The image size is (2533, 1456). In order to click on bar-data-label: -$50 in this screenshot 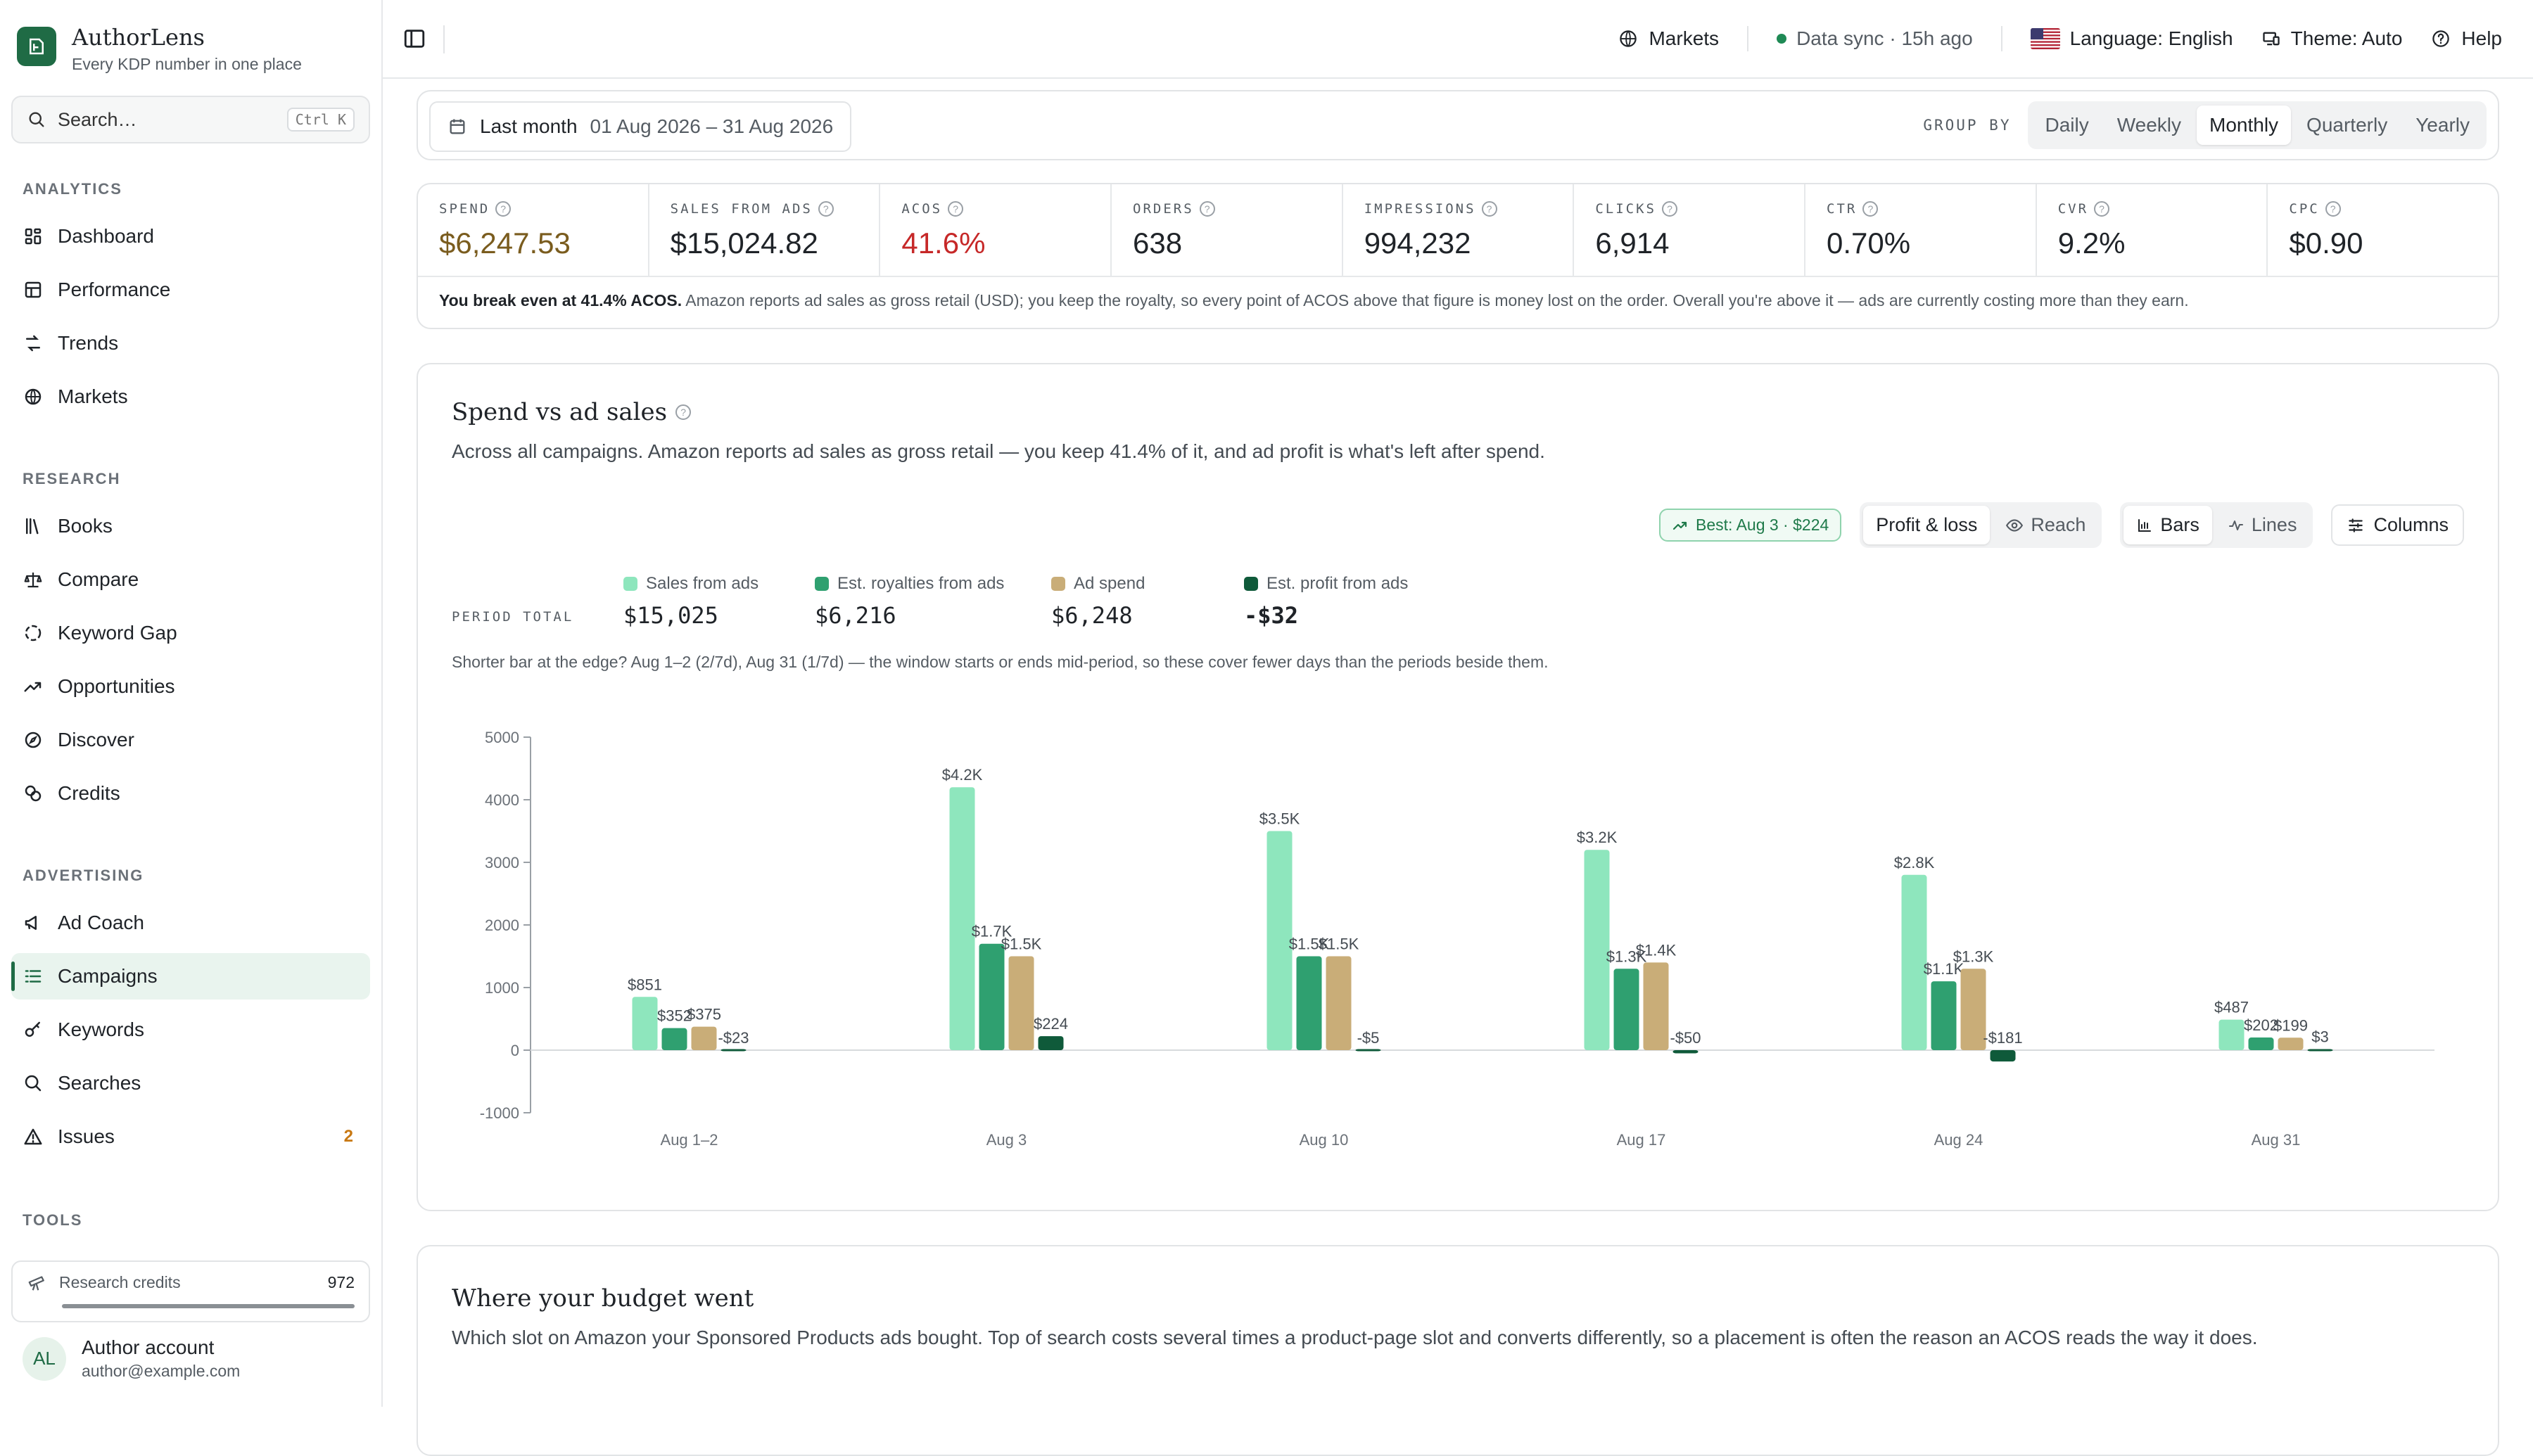, I will do `click(1685, 1038)`.